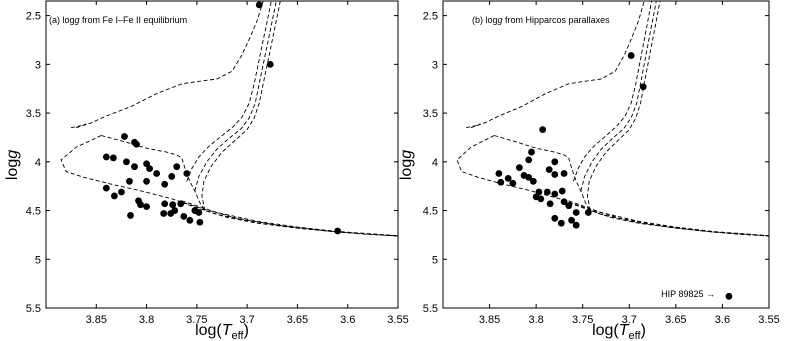  I want to click on panel-label: (a) logg from Fe I–Fe II equilibrium, so click(118, 20).